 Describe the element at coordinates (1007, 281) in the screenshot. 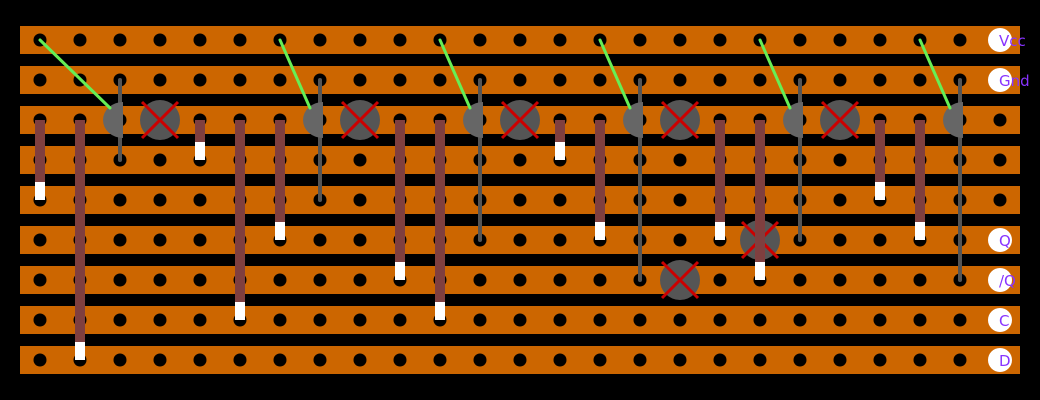

I see `rail-label-not-q: /Q` at that location.